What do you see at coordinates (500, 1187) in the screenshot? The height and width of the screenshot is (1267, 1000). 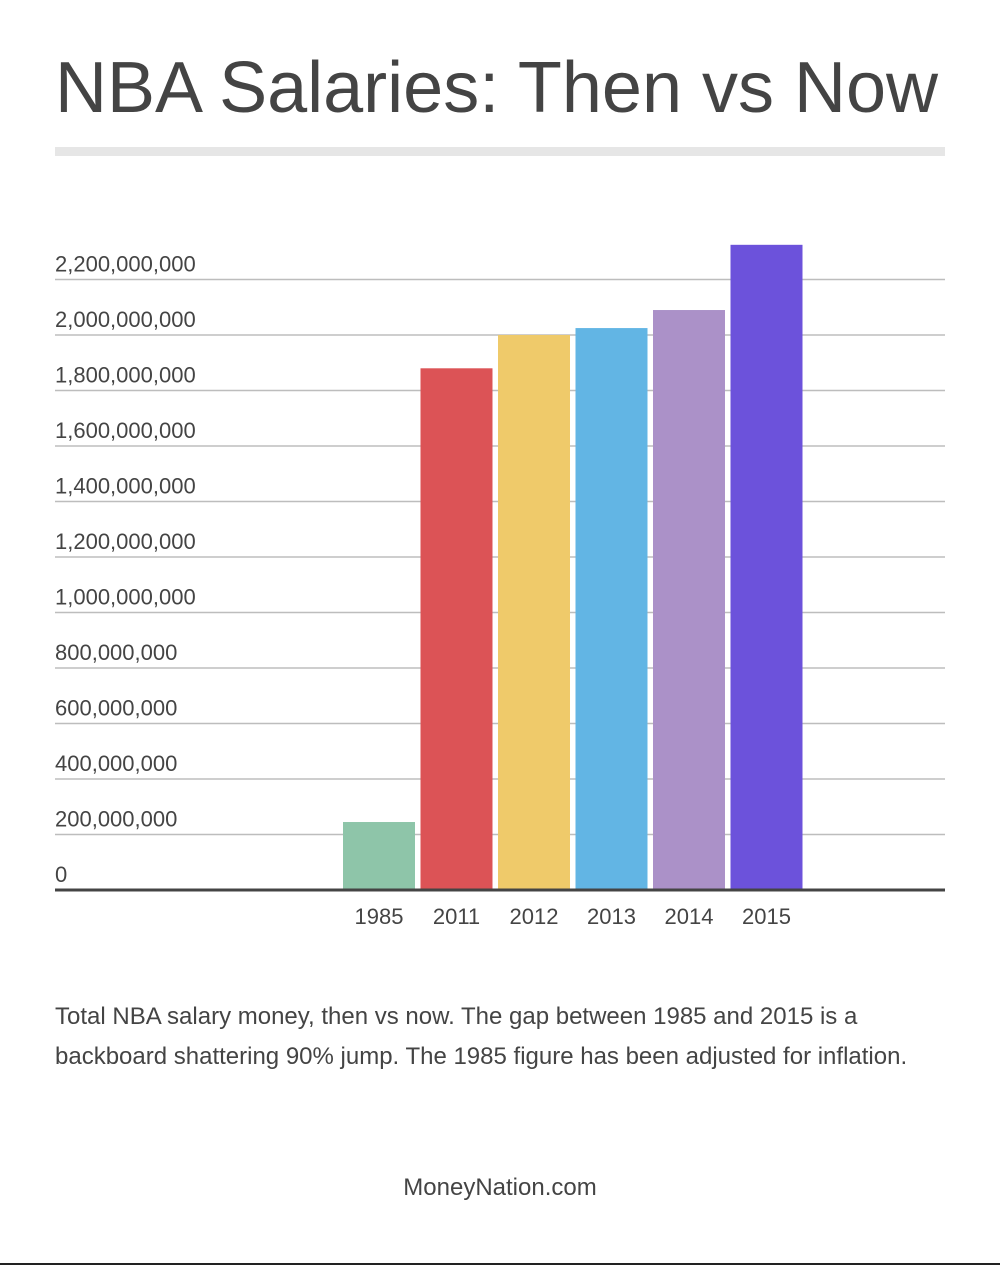 I see `source-credit: MoneyNation.com` at bounding box center [500, 1187].